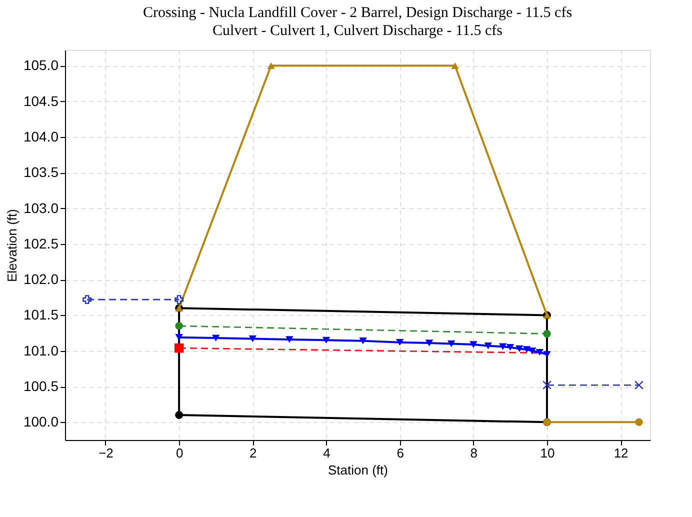  What do you see at coordinates (41, 314) in the screenshot?
I see `y-tick-label: 101.5` at bounding box center [41, 314].